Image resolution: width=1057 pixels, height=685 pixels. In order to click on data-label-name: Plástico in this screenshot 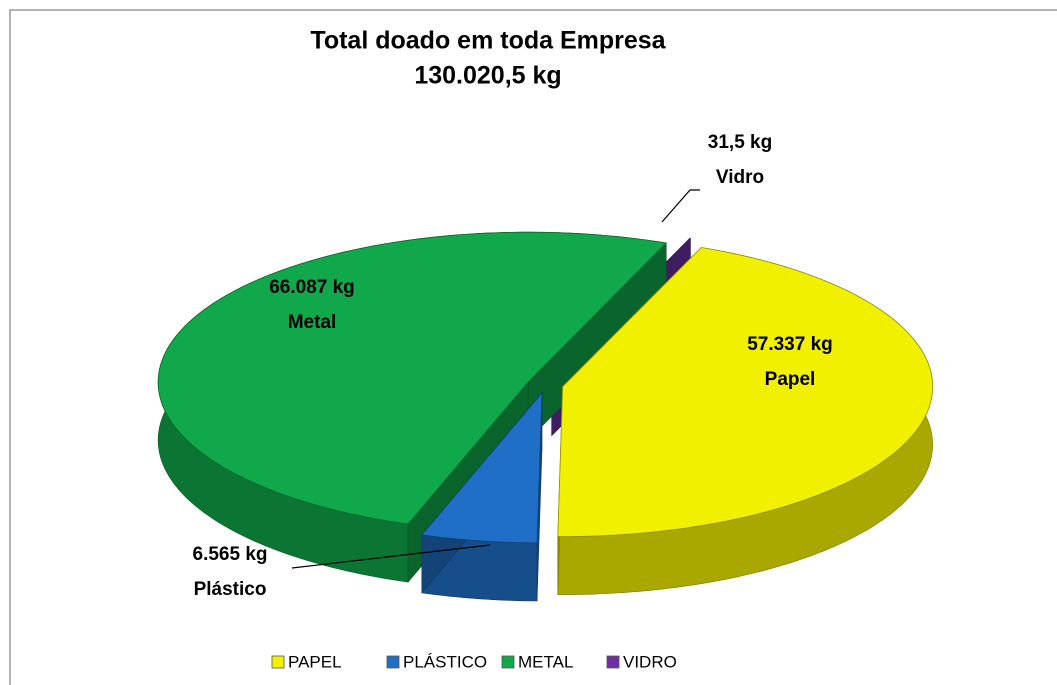, I will do `click(230, 589)`.